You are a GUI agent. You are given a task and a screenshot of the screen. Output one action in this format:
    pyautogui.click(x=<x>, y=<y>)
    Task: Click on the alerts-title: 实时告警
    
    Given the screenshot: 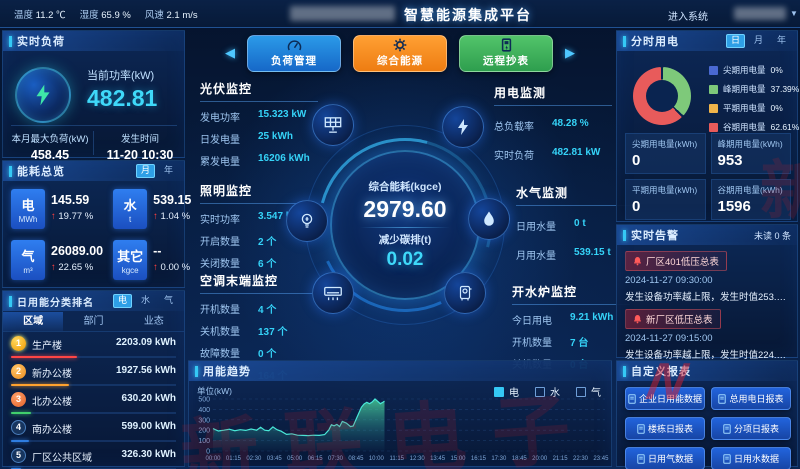 What is the action you would take?
    pyautogui.click(x=655, y=236)
    